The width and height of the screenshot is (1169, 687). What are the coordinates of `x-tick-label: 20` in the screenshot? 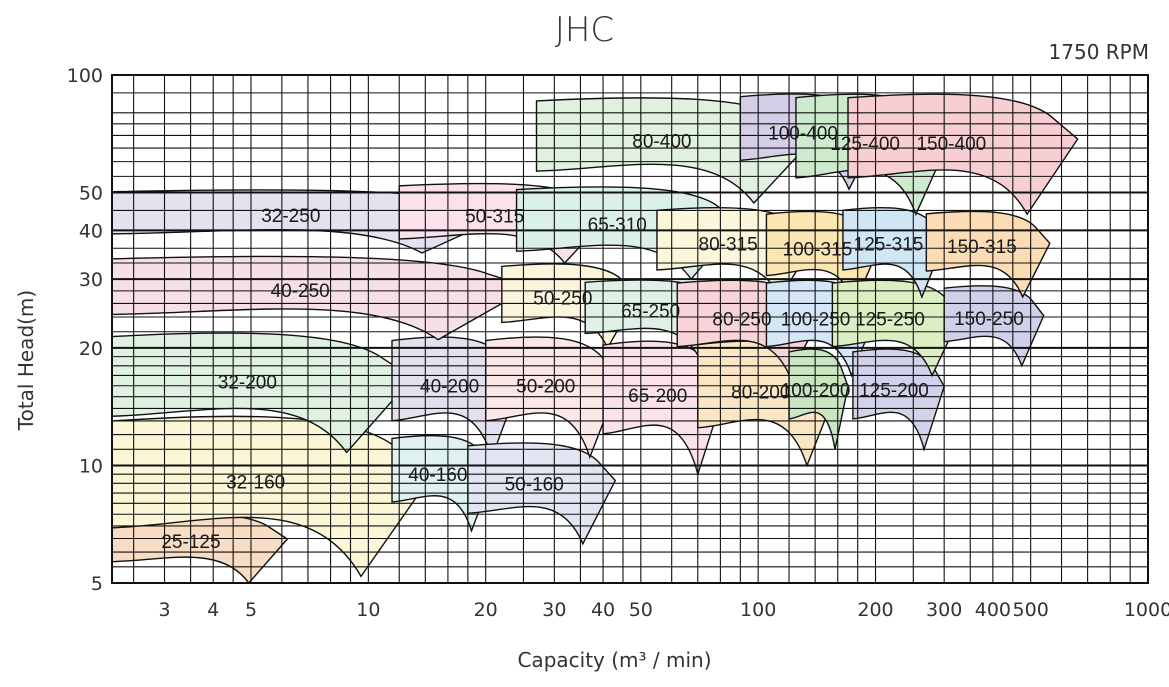 It's located at (486, 610).